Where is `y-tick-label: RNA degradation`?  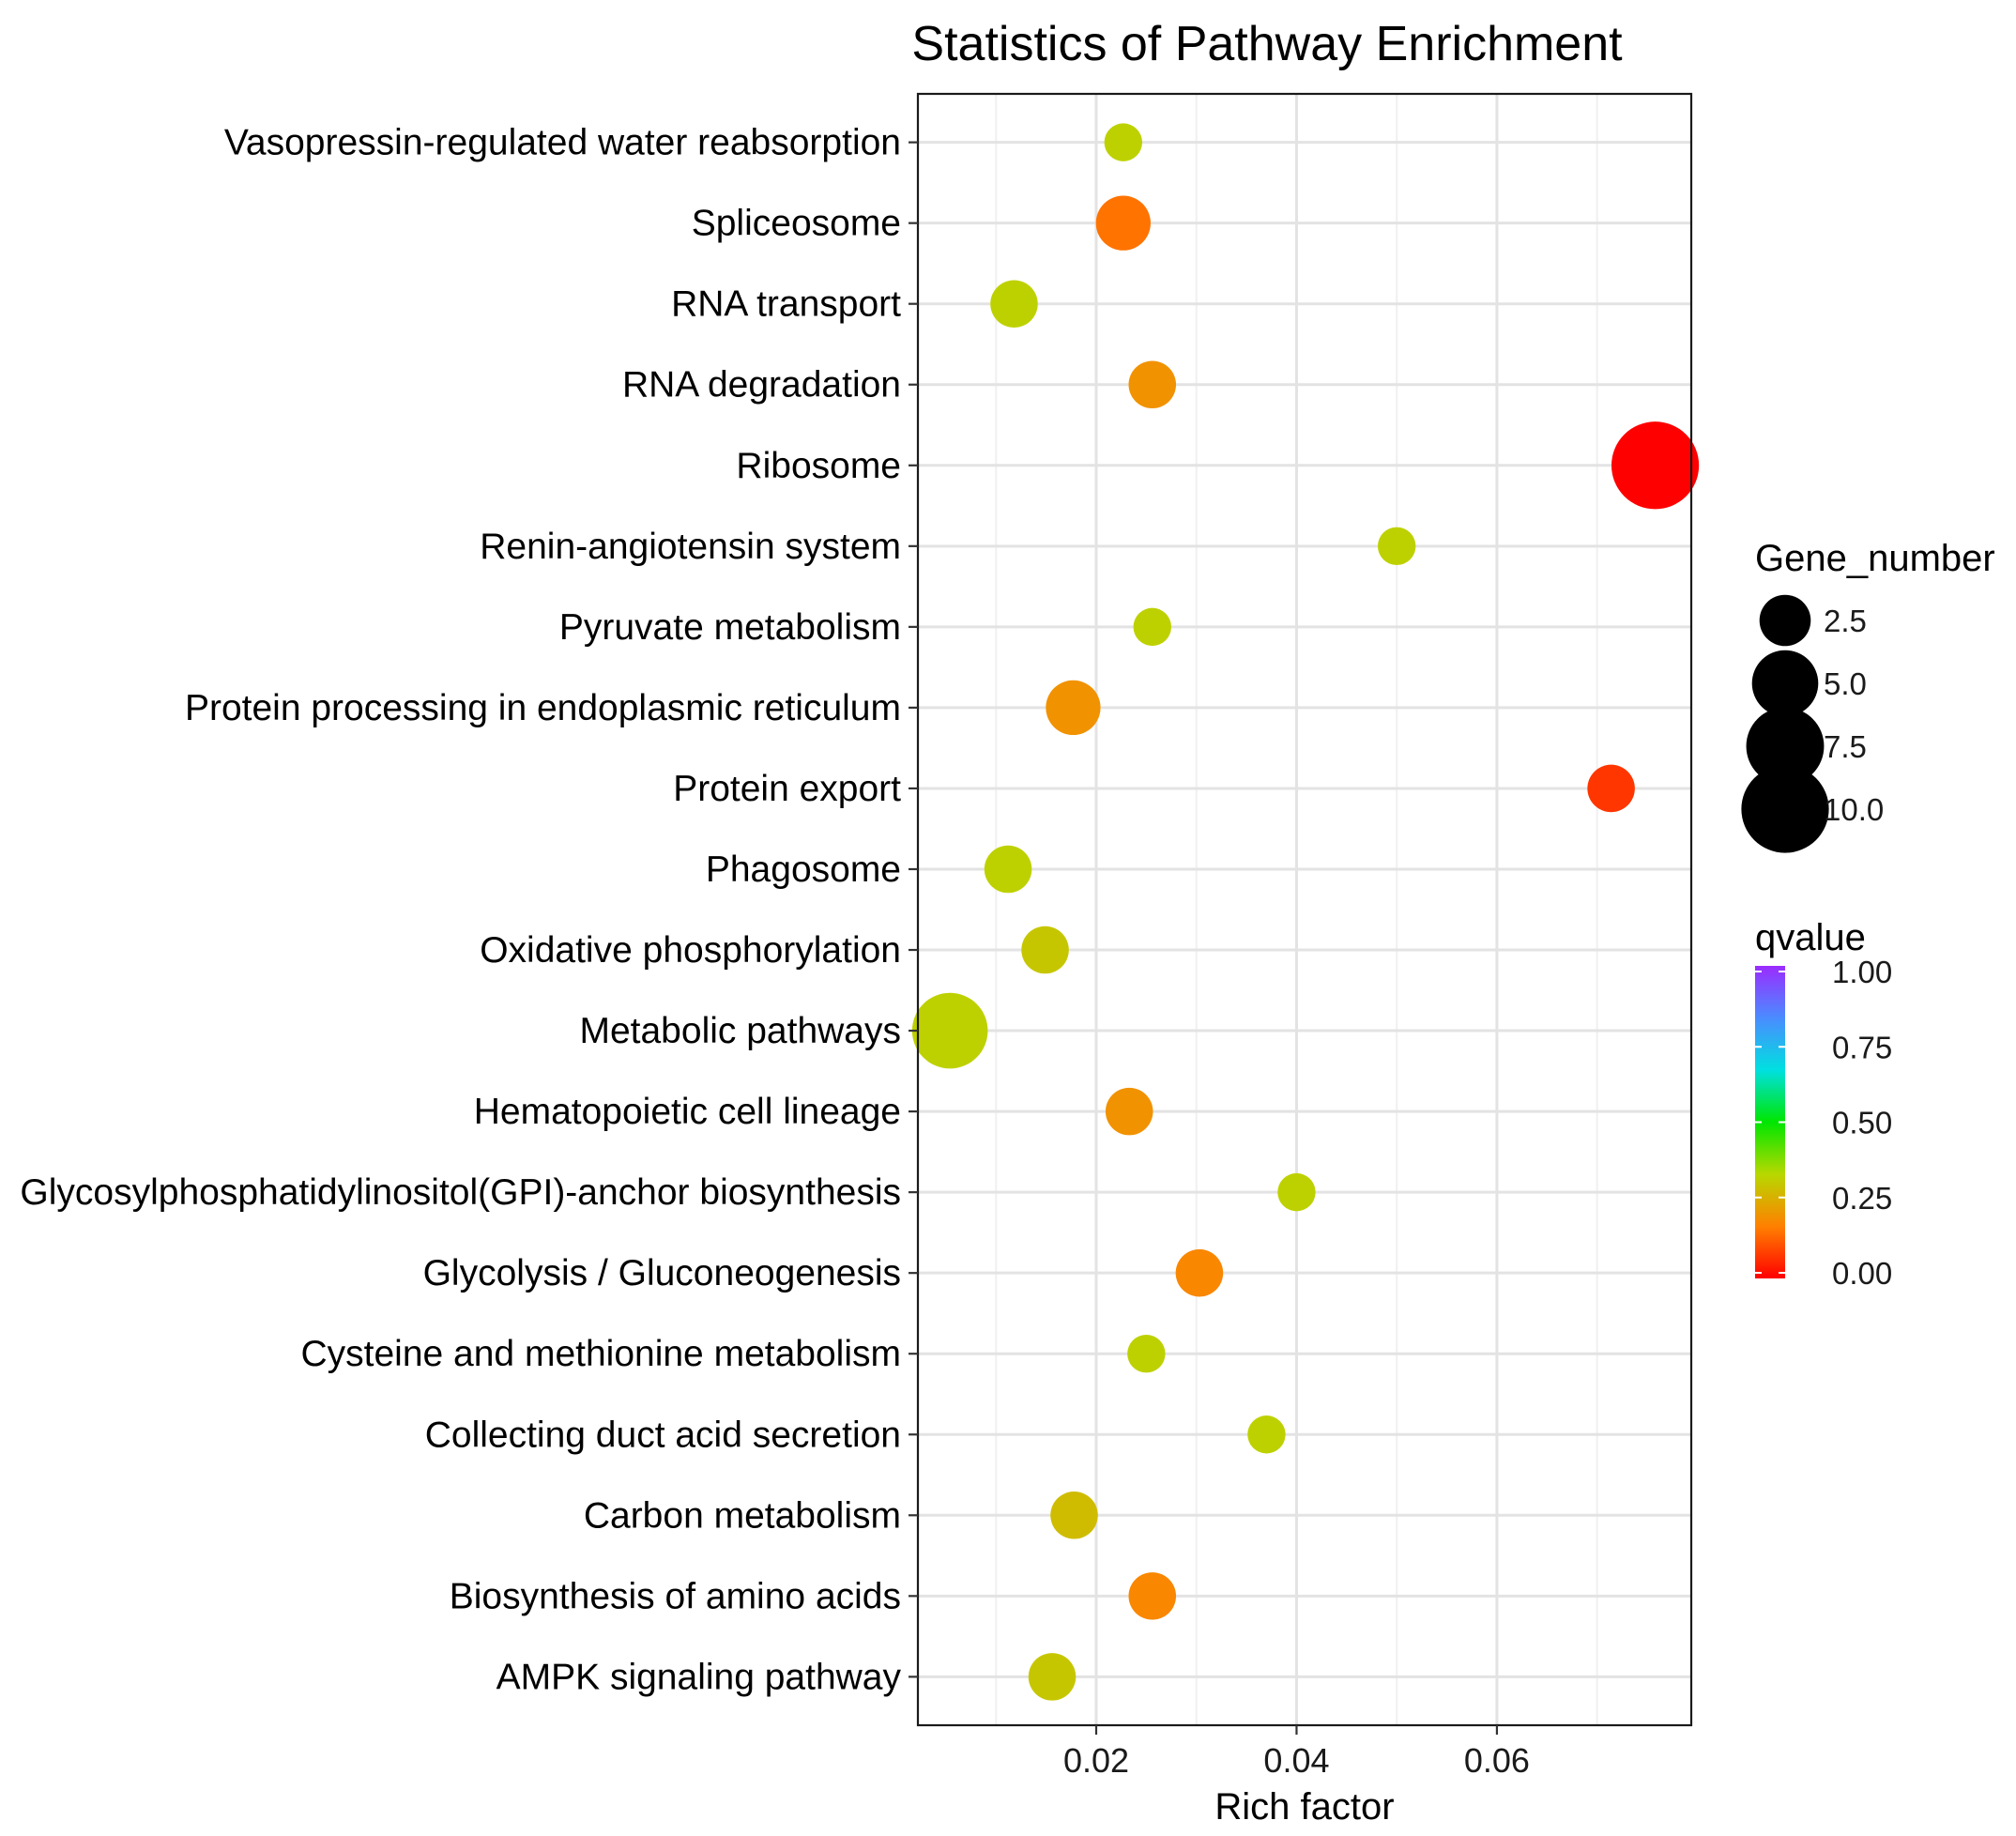
y-tick-label: RNA degradation is located at coordinates (761, 385).